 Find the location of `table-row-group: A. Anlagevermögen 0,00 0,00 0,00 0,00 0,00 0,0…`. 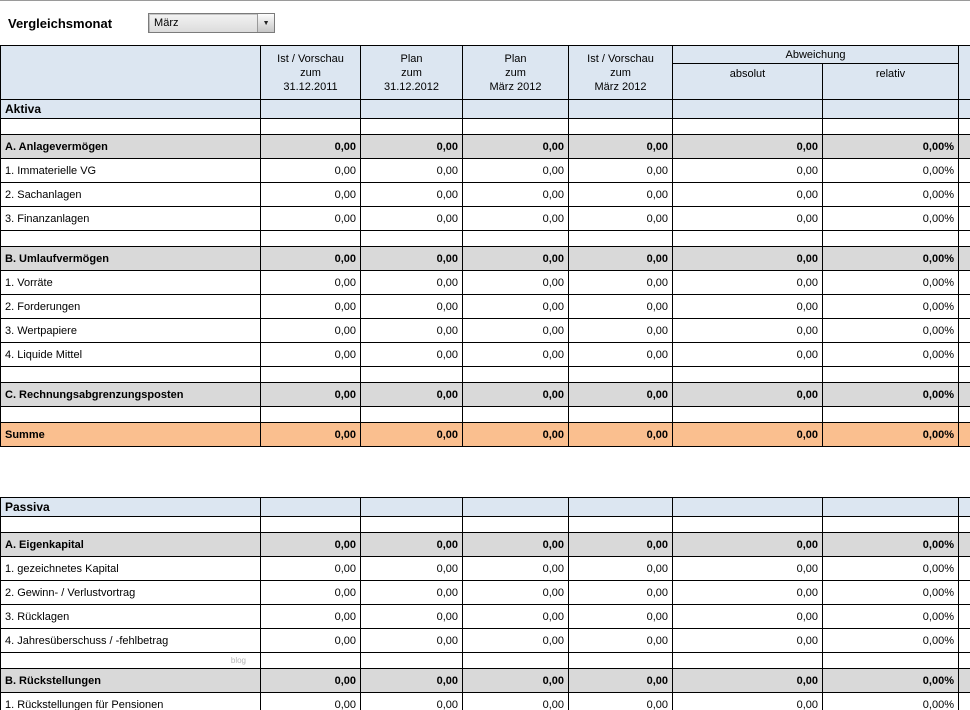

table-row-group: A. Anlagevermögen 0,00 0,00 0,00 0,00 0,00 0,0… is located at coordinates (485, 147).